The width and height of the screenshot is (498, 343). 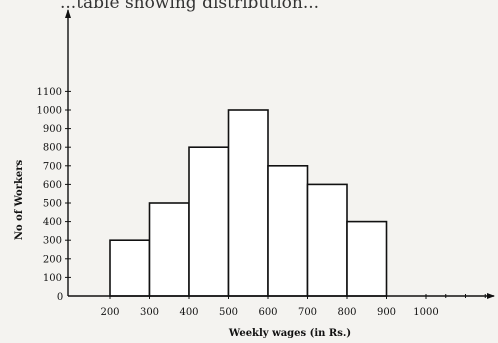 I want to click on x-tick-label: 200, so click(x=109, y=312).